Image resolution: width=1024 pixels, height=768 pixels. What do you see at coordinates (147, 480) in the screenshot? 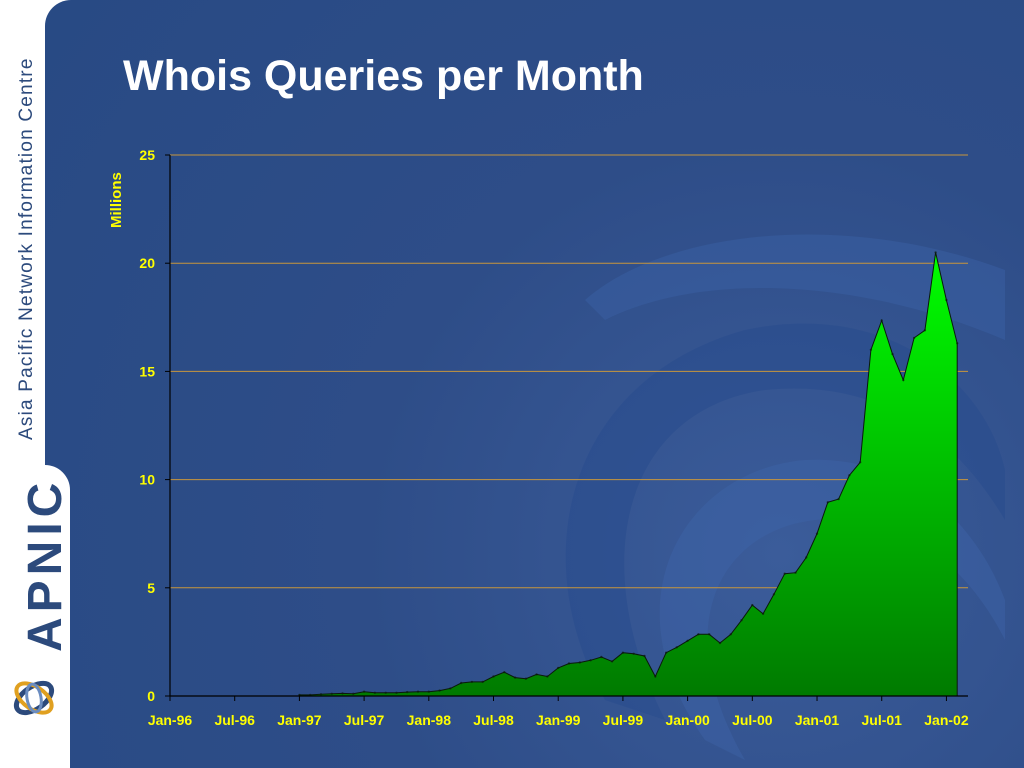
I see `y-tick-label: 10` at bounding box center [147, 480].